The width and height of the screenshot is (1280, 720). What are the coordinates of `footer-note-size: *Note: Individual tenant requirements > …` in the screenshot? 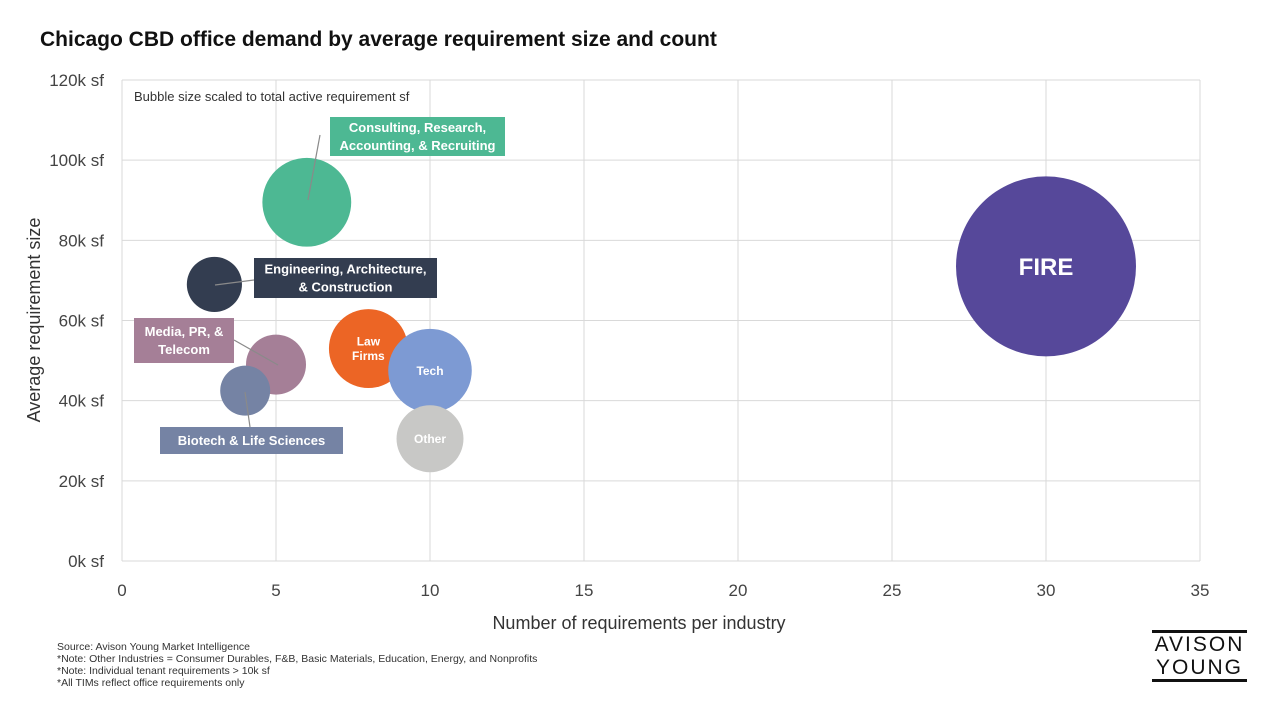 It's located at (163, 671).